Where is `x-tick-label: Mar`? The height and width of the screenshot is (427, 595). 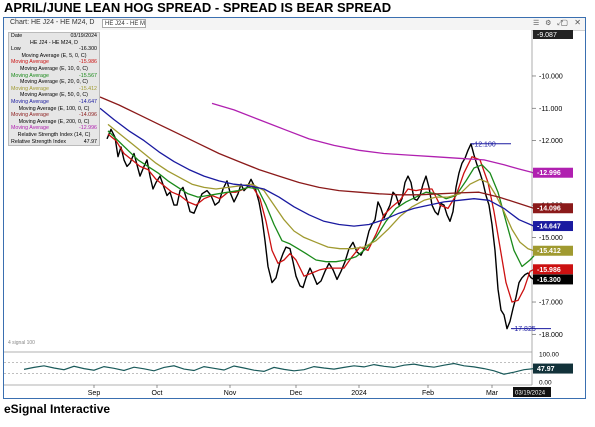 x-tick-label: Mar is located at coordinates (492, 393).